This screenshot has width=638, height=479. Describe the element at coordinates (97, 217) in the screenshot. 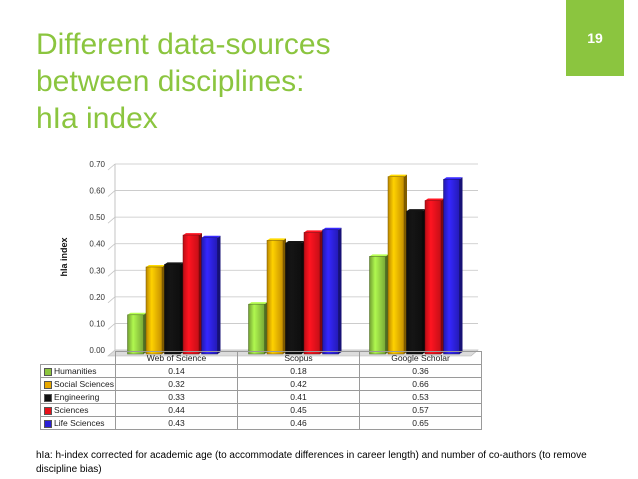

I see `y-tick-label: 0.50` at that location.